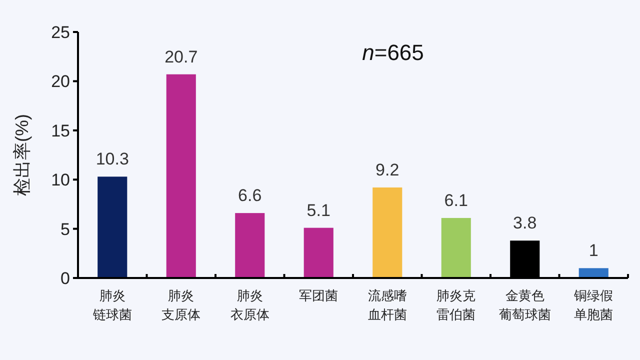  I want to click on data-label: 20.7, so click(181, 56).